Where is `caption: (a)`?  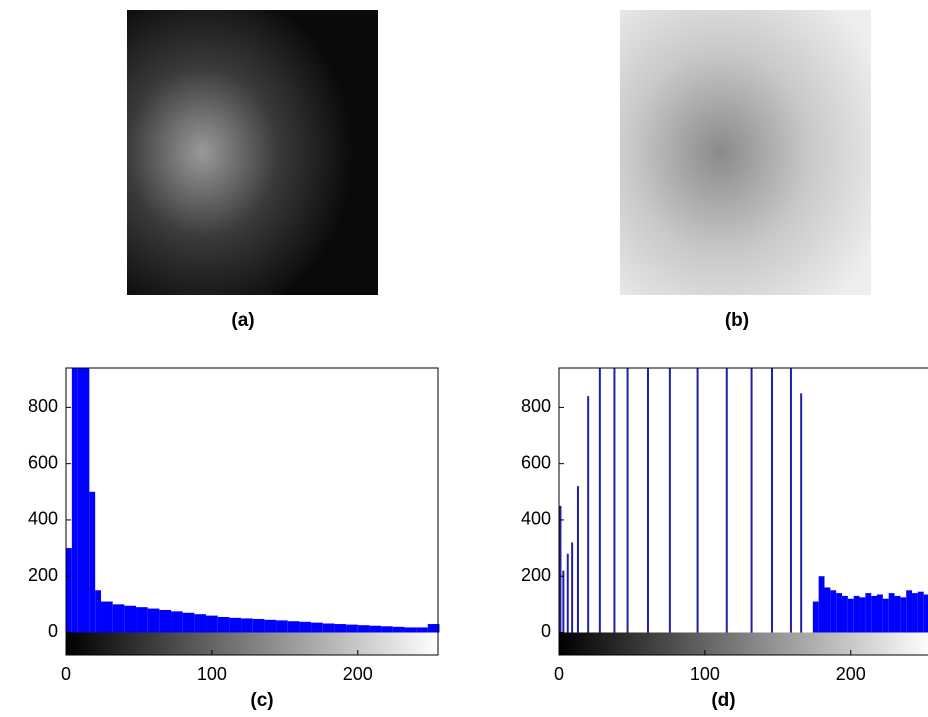 caption: (a) is located at coordinates (242, 320).